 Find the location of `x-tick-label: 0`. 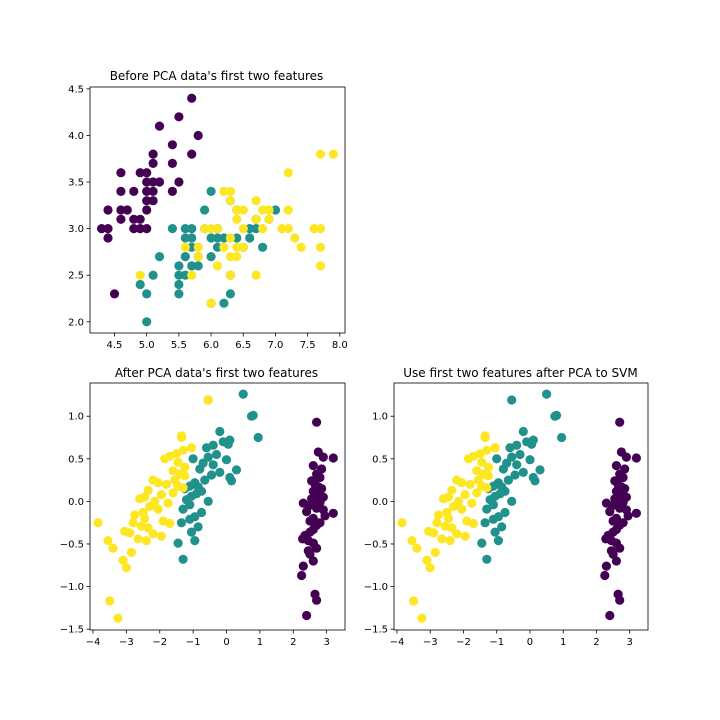

x-tick-label: 0 is located at coordinates (226, 642).